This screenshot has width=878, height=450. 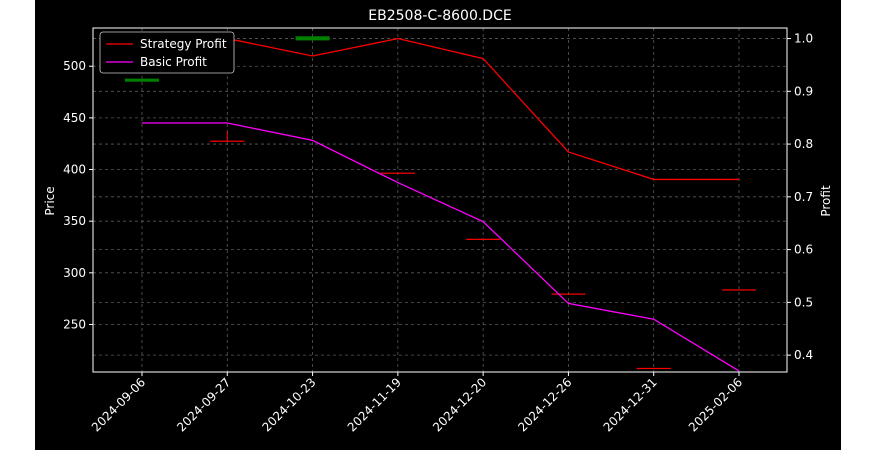 I want to click on y-tick-label: 350, so click(x=74, y=221).